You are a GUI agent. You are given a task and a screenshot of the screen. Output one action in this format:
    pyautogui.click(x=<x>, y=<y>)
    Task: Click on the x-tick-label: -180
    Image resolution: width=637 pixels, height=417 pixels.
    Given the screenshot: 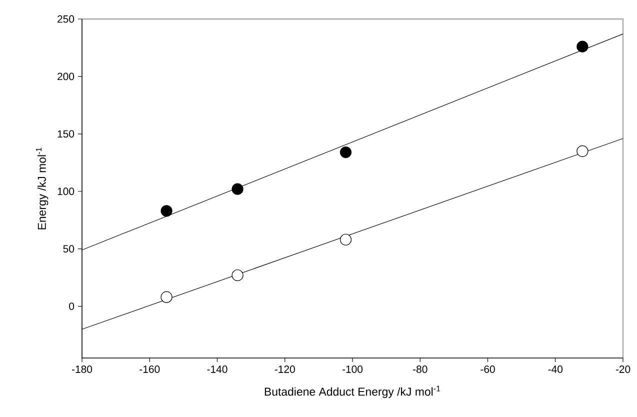 What is the action you would take?
    pyautogui.click(x=82, y=369)
    